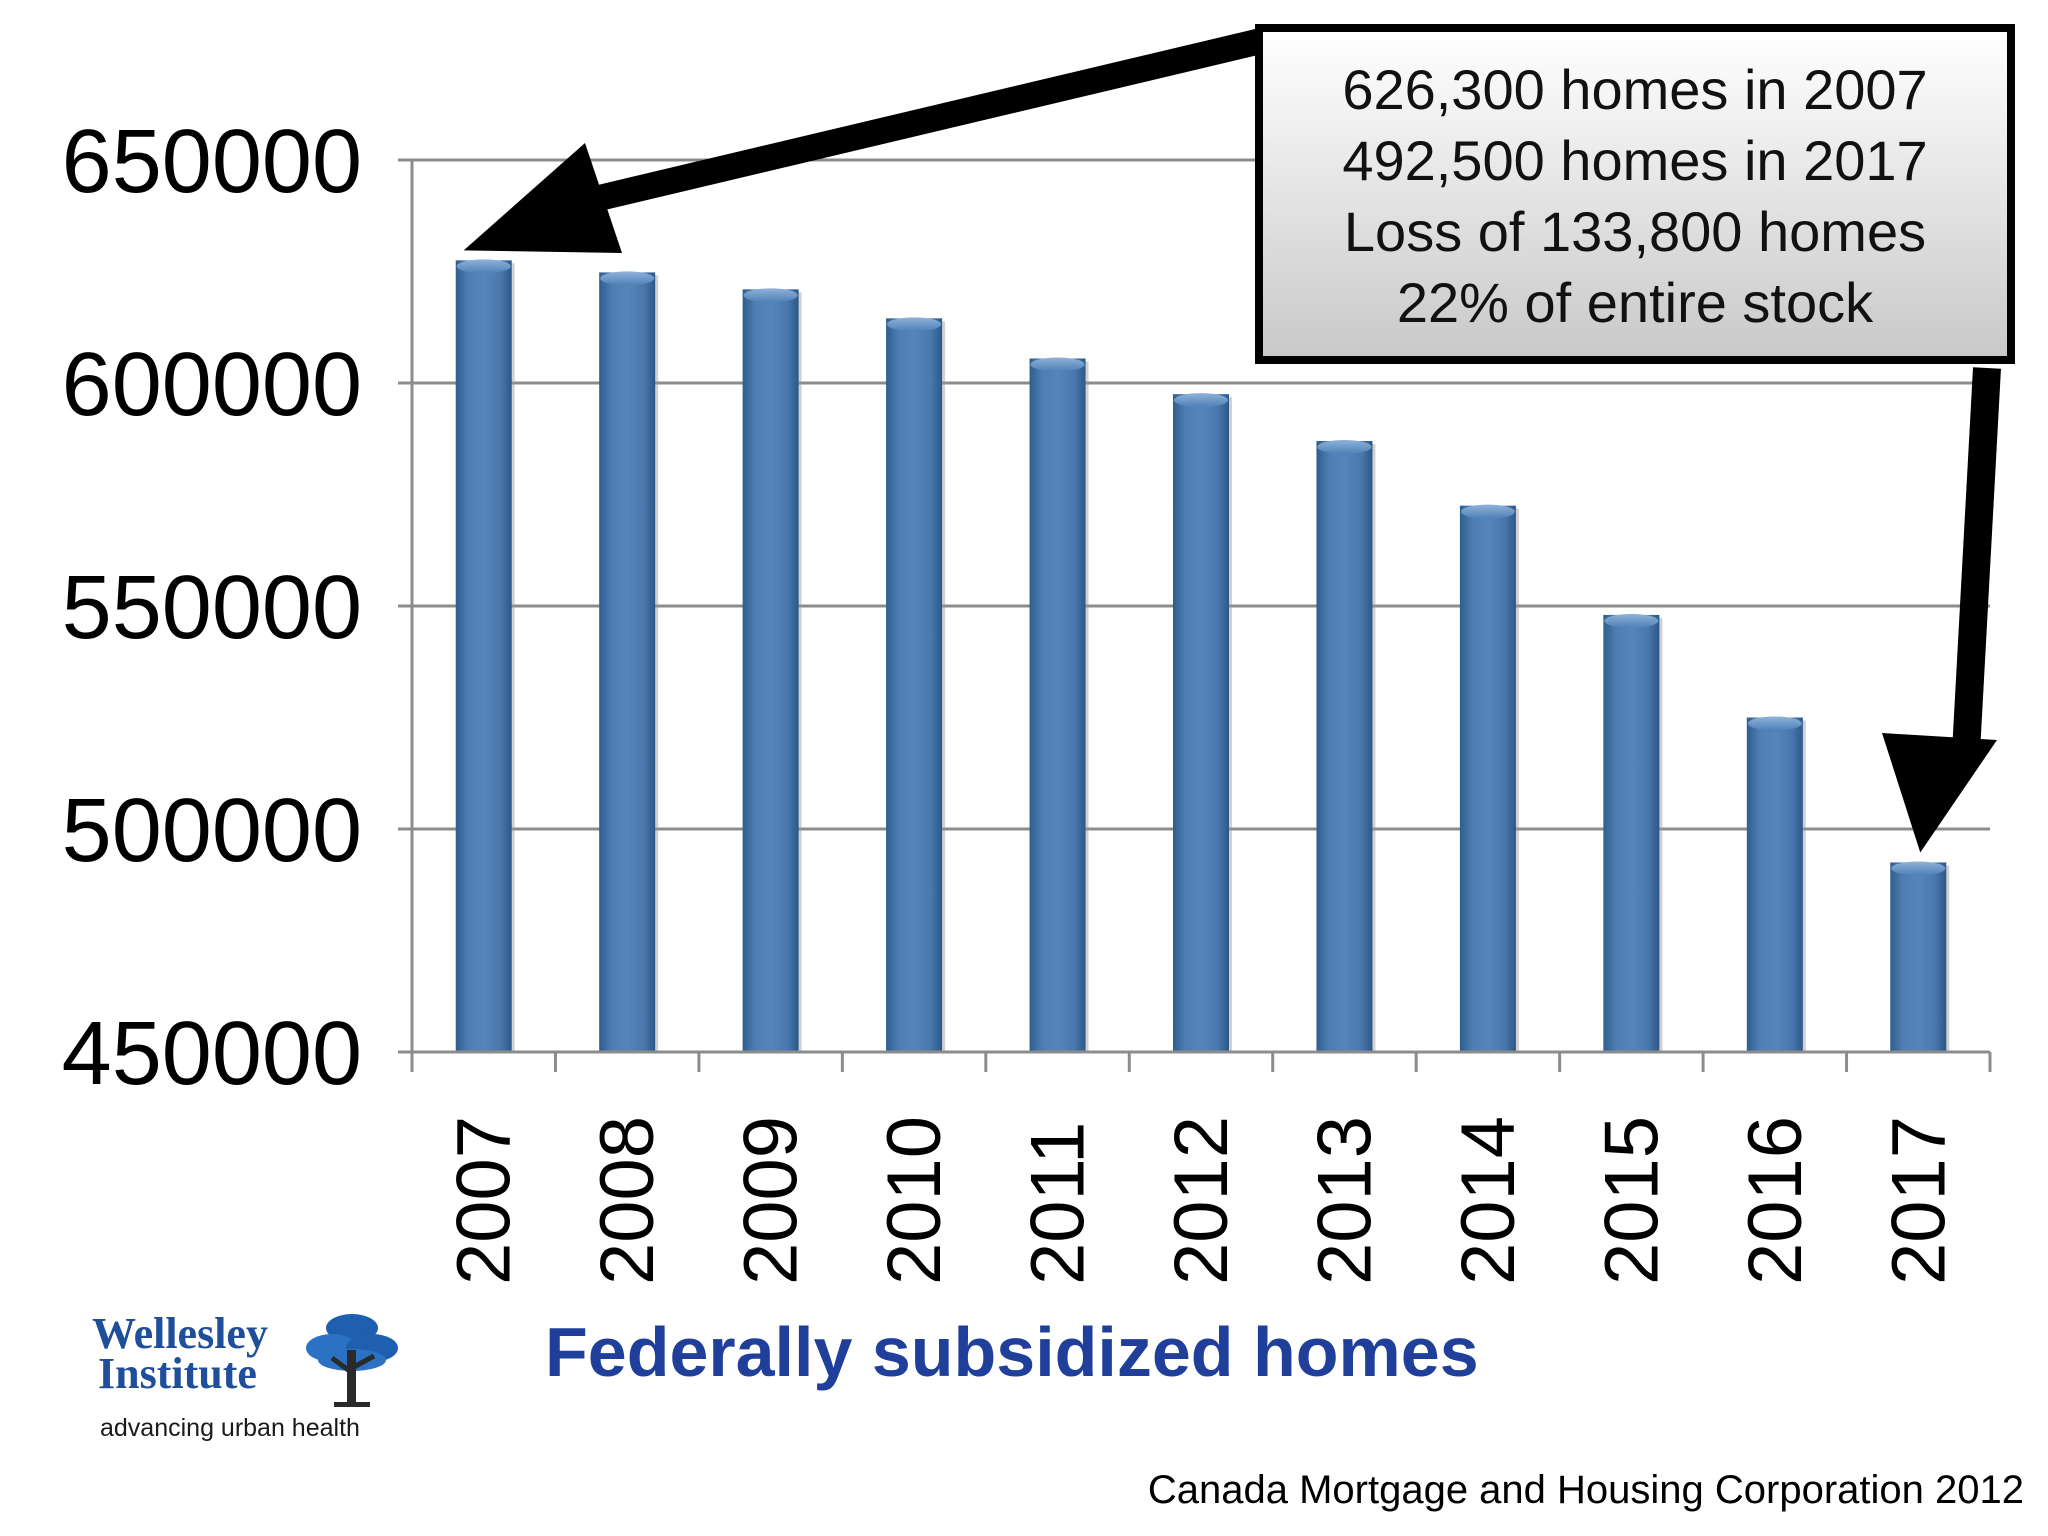 This screenshot has height=1536, width=2048. Describe the element at coordinates (230, 1428) in the screenshot. I see `logo-tagline: advancing urban health` at that location.